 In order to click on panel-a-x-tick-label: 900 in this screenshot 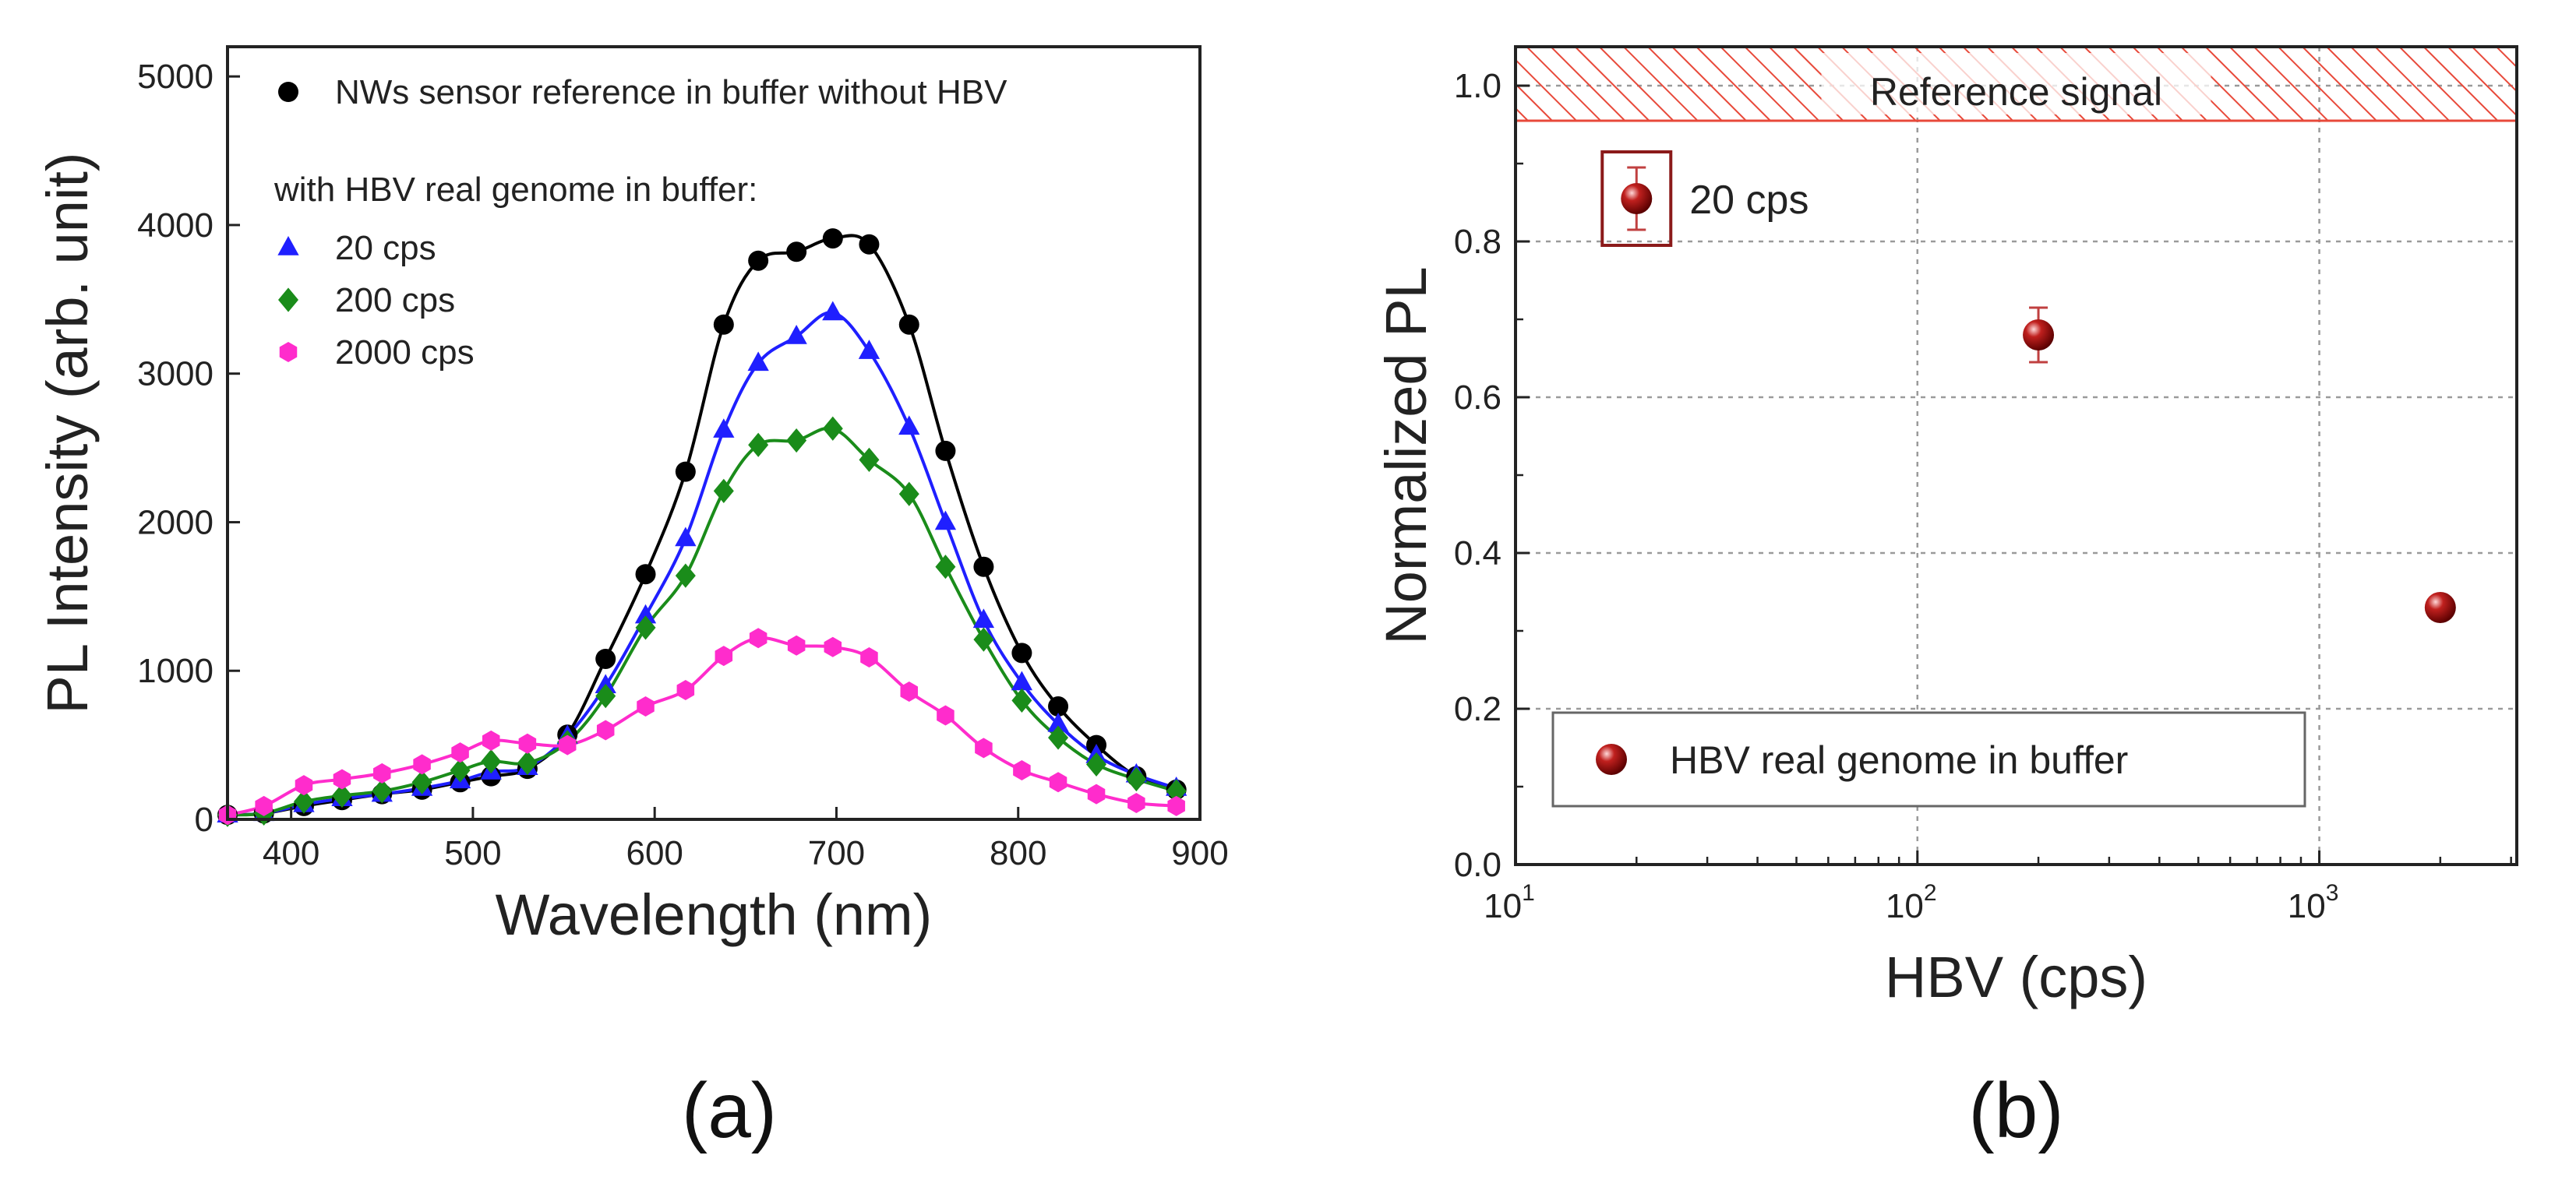, I will do `click(1199, 853)`.